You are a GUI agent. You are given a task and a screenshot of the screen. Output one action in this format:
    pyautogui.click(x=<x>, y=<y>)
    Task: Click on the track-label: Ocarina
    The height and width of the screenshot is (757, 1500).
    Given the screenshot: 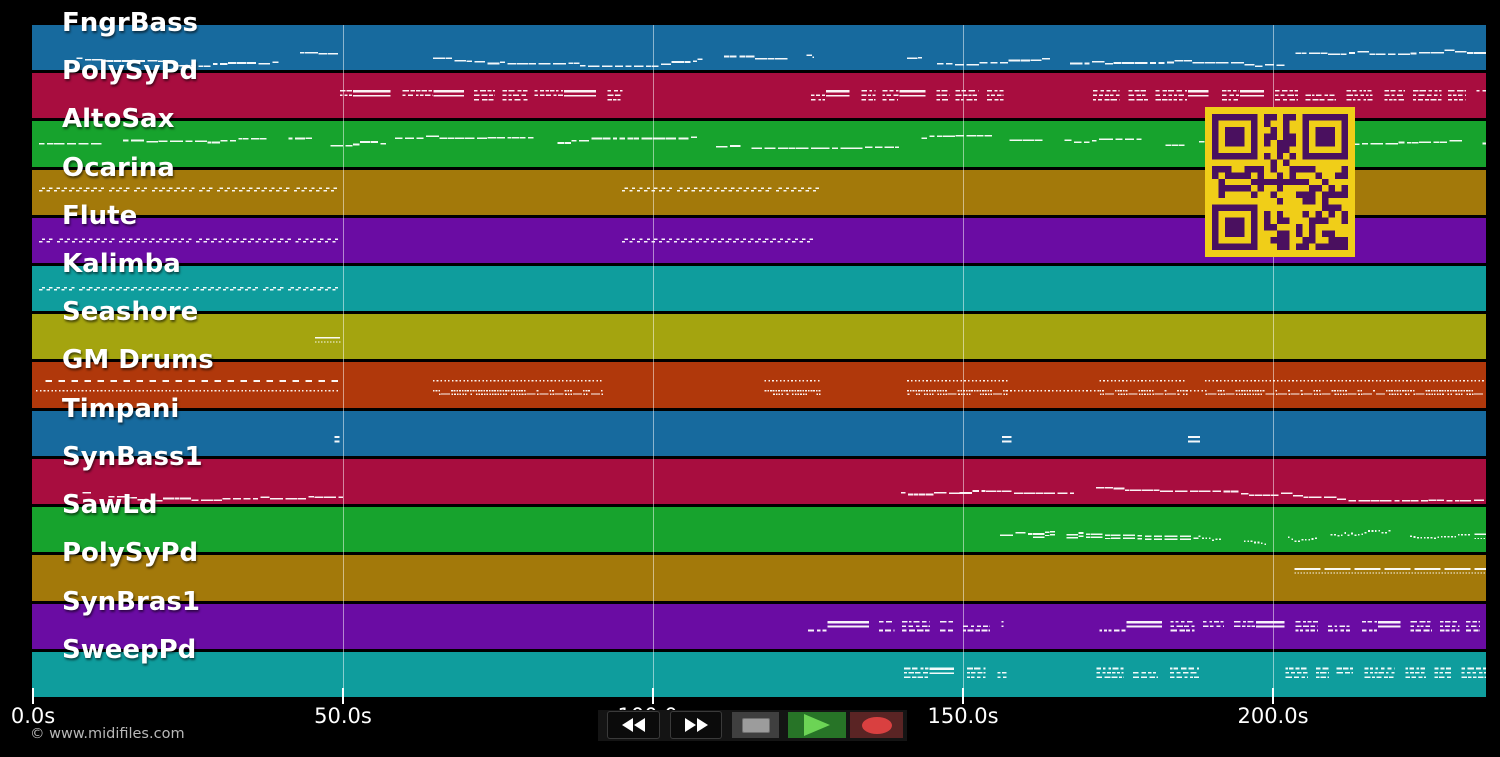 What is the action you would take?
    pyautogui.click(x=118, y=167)
    